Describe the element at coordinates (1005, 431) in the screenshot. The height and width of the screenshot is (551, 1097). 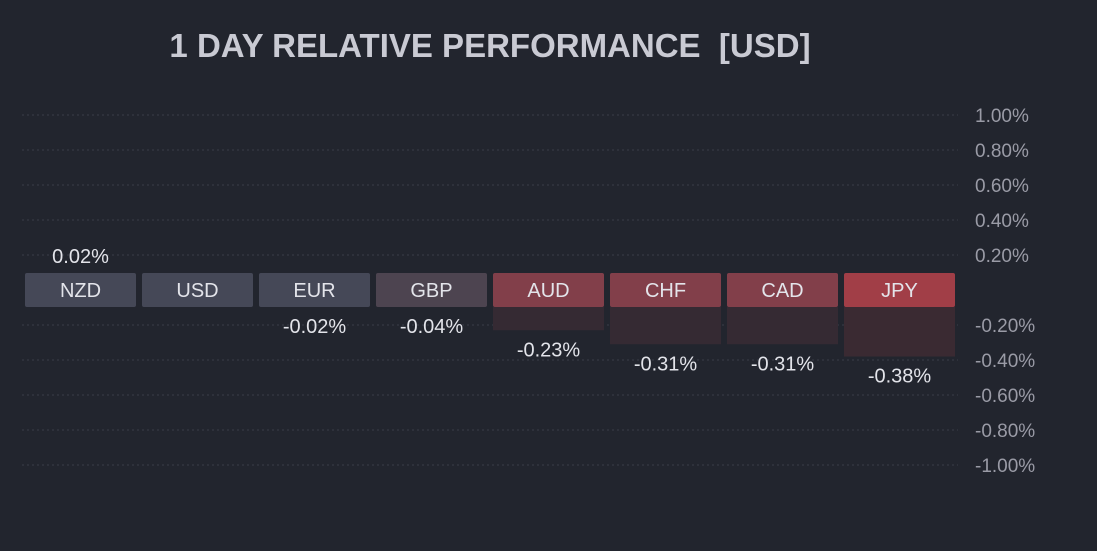
I see `y-tick-label: -0.80%` at that location.